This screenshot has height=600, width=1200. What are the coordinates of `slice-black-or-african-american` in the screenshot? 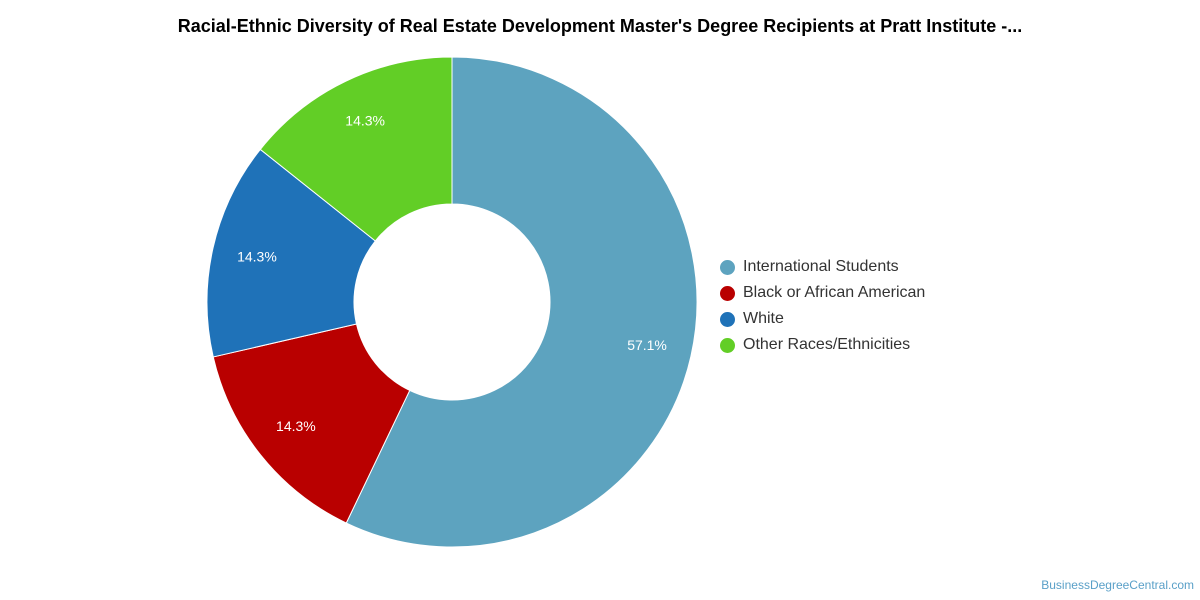 It's located at (311, 423).